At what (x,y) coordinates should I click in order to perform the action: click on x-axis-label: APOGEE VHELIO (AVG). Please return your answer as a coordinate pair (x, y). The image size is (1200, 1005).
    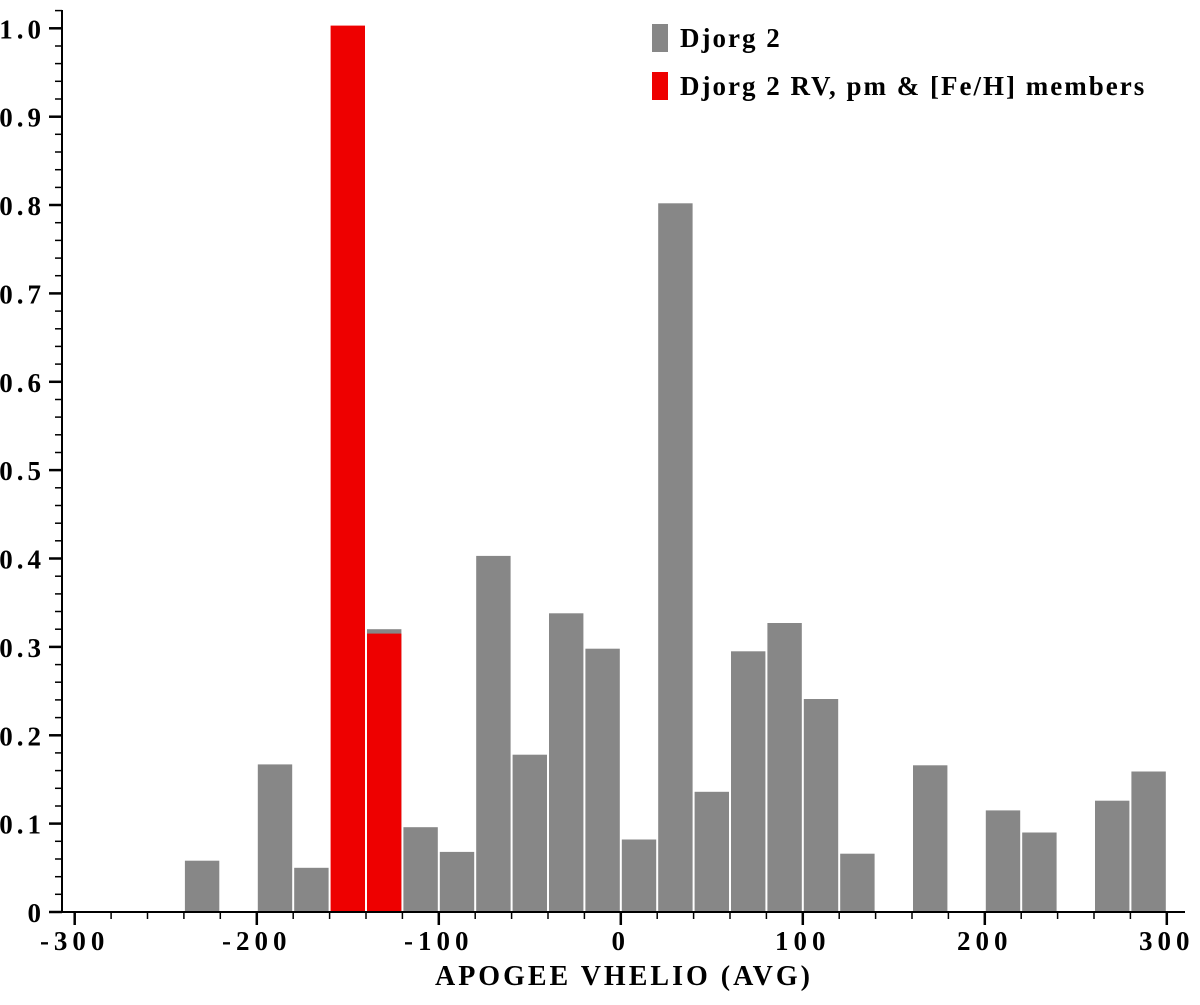
    Looking at the image, I should click on (624, 976).